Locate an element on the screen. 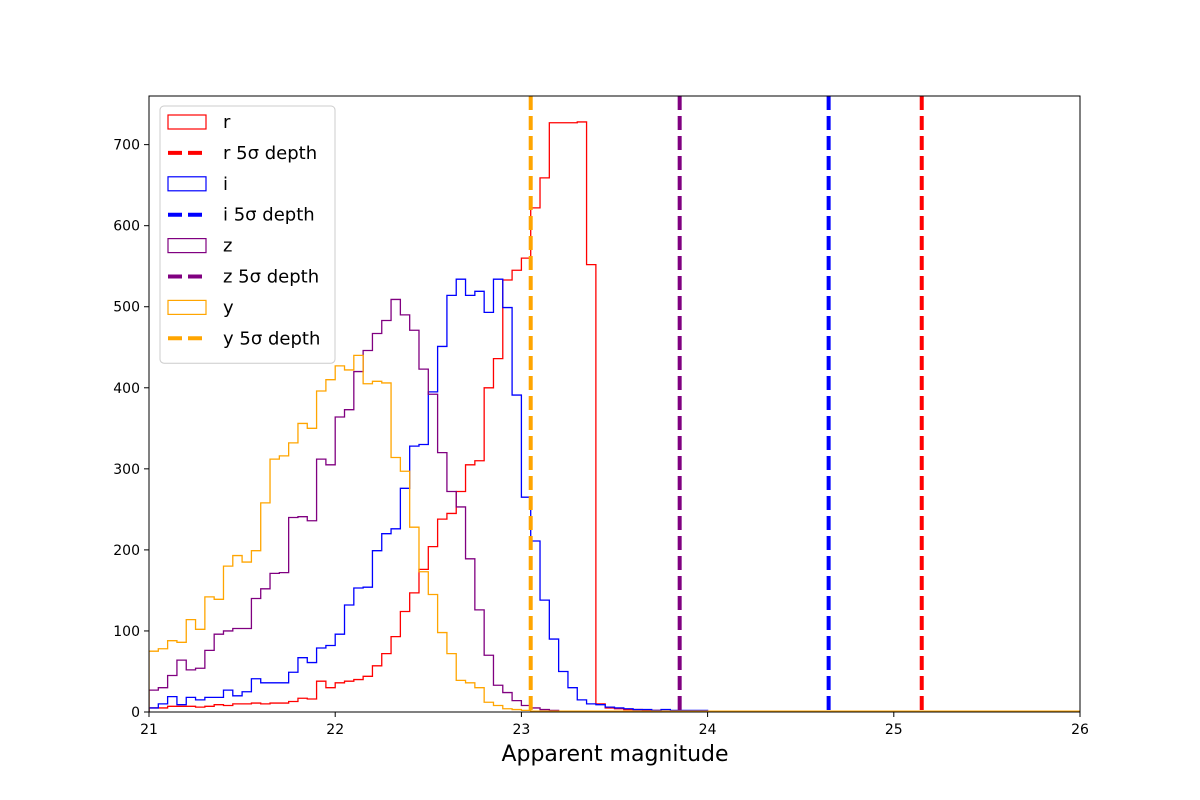  x-tick-label-22: 22 is located at coordinates (335, 730).